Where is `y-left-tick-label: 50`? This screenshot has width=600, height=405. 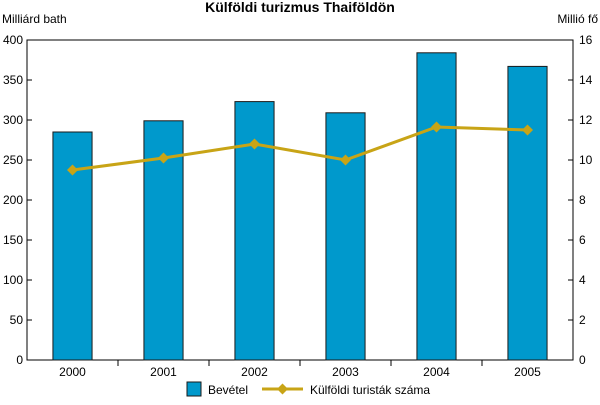 y-left-tick-label: 50 is located at coordinates (17, 320).